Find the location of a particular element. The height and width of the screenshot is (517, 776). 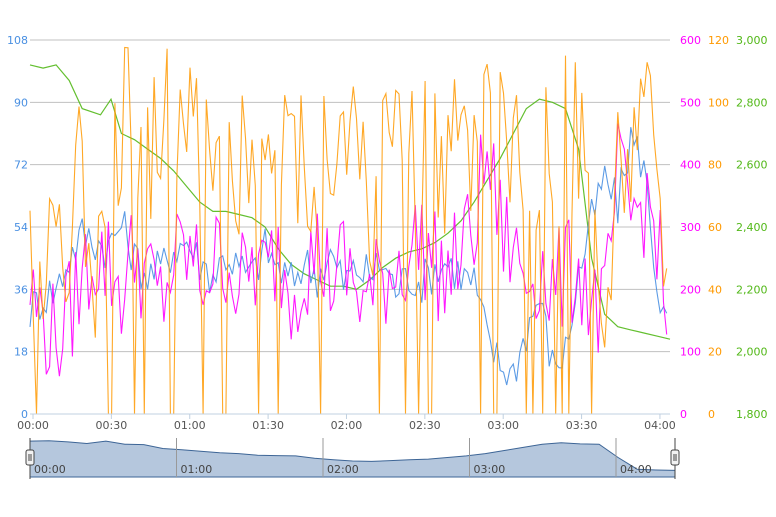

right1-tick-label: 400 is located at coordinates (690, 165).